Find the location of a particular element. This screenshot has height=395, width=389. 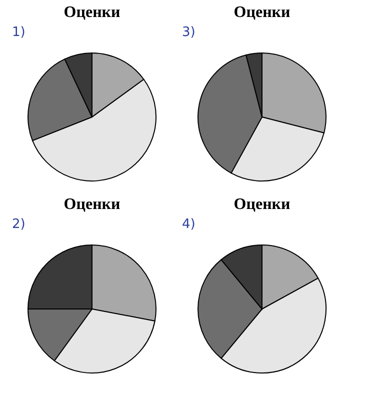

text: 3) is located at coordinates (189, 32).